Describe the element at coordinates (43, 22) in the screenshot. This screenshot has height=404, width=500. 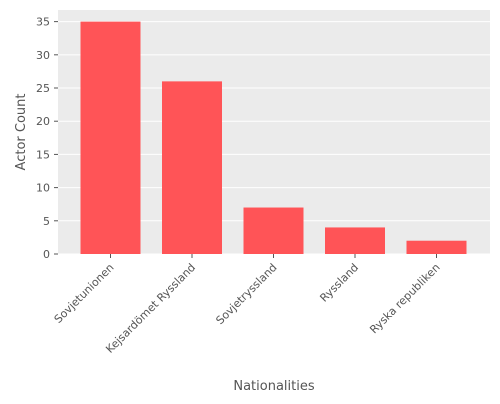
I see `y-tick-label: 35` at that location.